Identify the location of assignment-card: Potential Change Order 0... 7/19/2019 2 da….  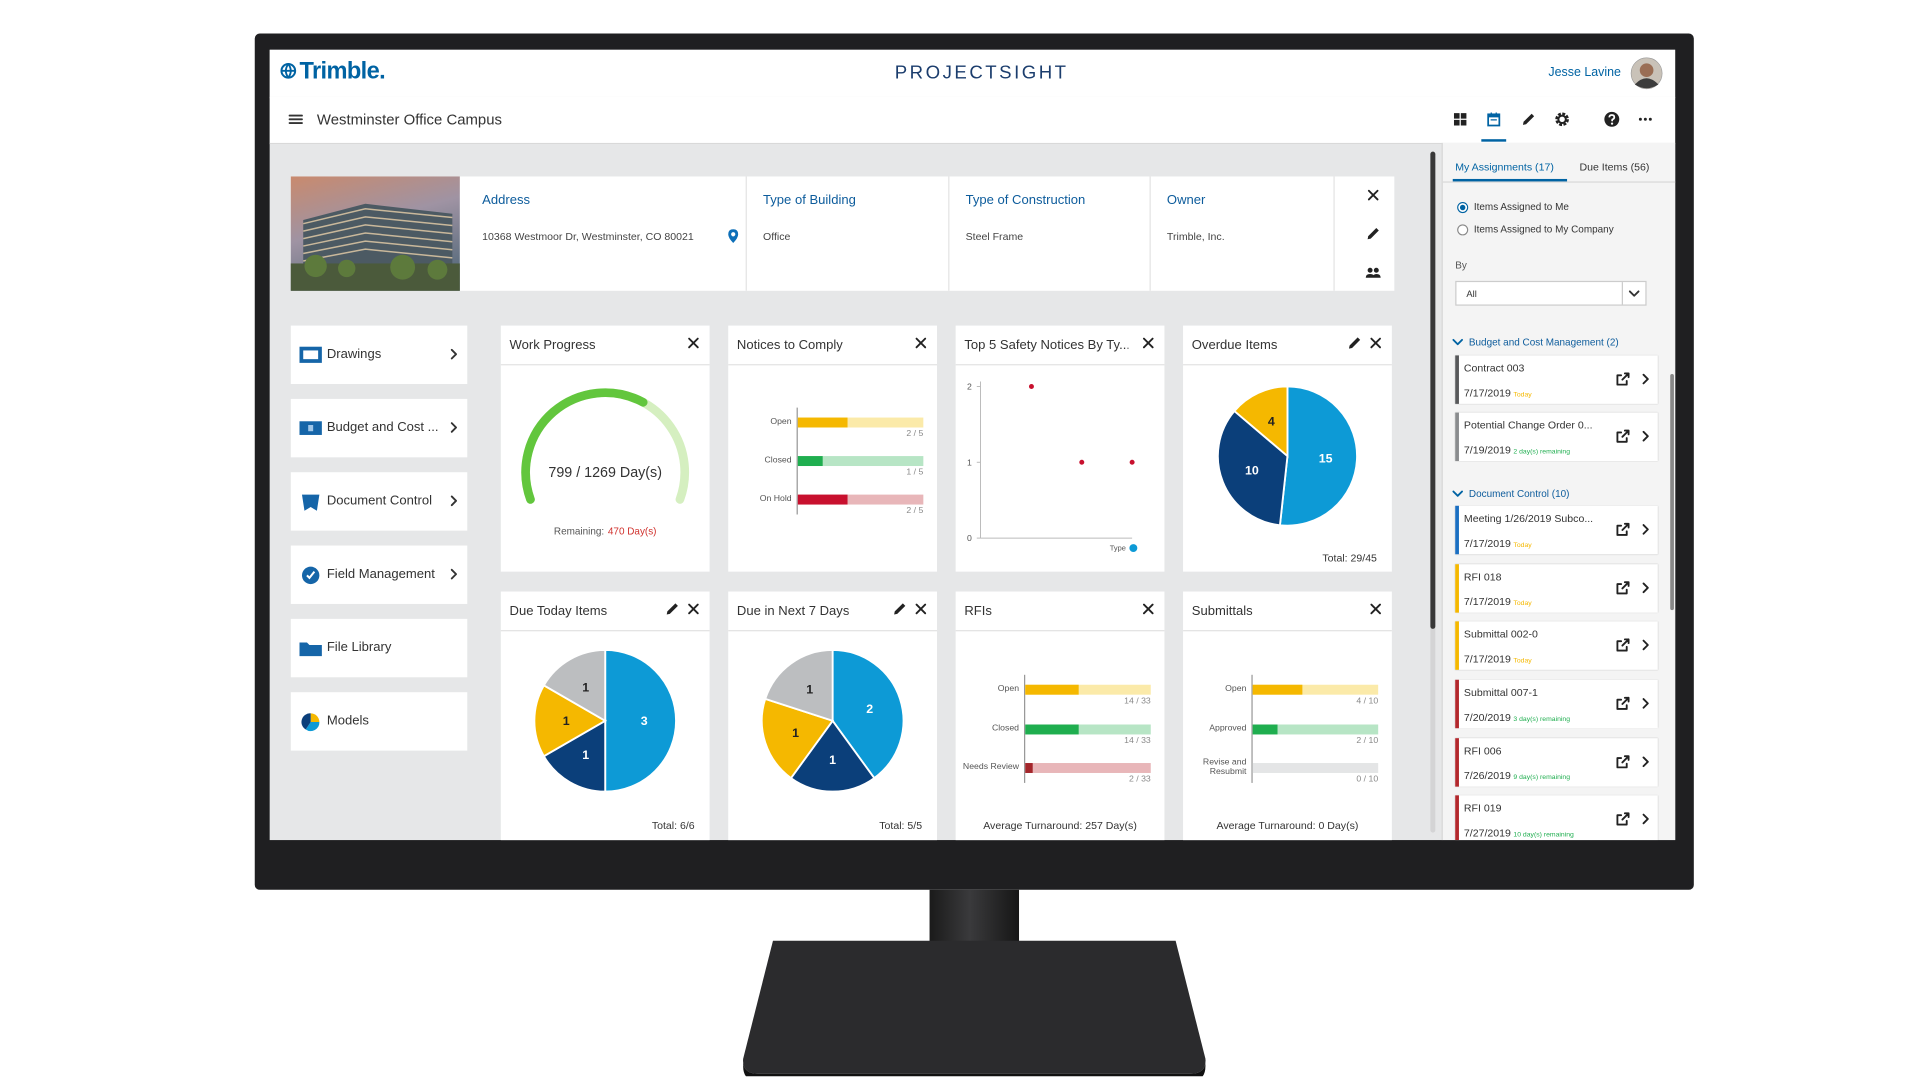
(1556, 437).